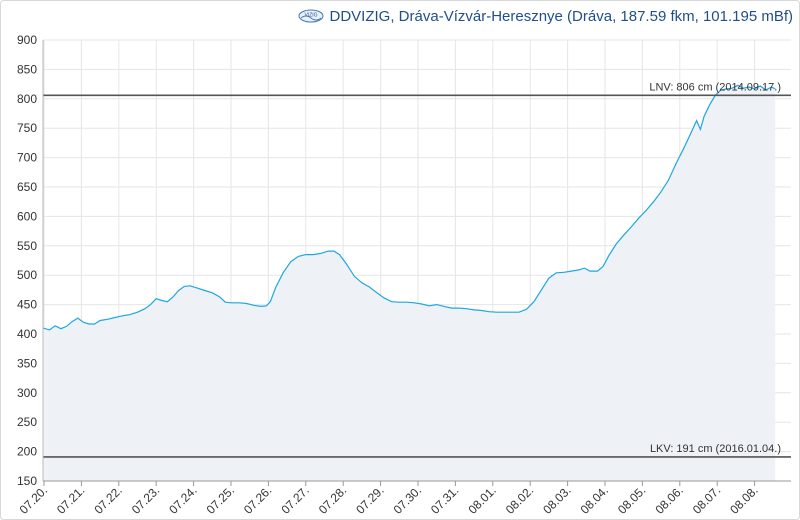 The image size is (800, 520). Describe the element at coordinates (27, 69) in the screenshot. I see `y-tick-label: 850` at that location.